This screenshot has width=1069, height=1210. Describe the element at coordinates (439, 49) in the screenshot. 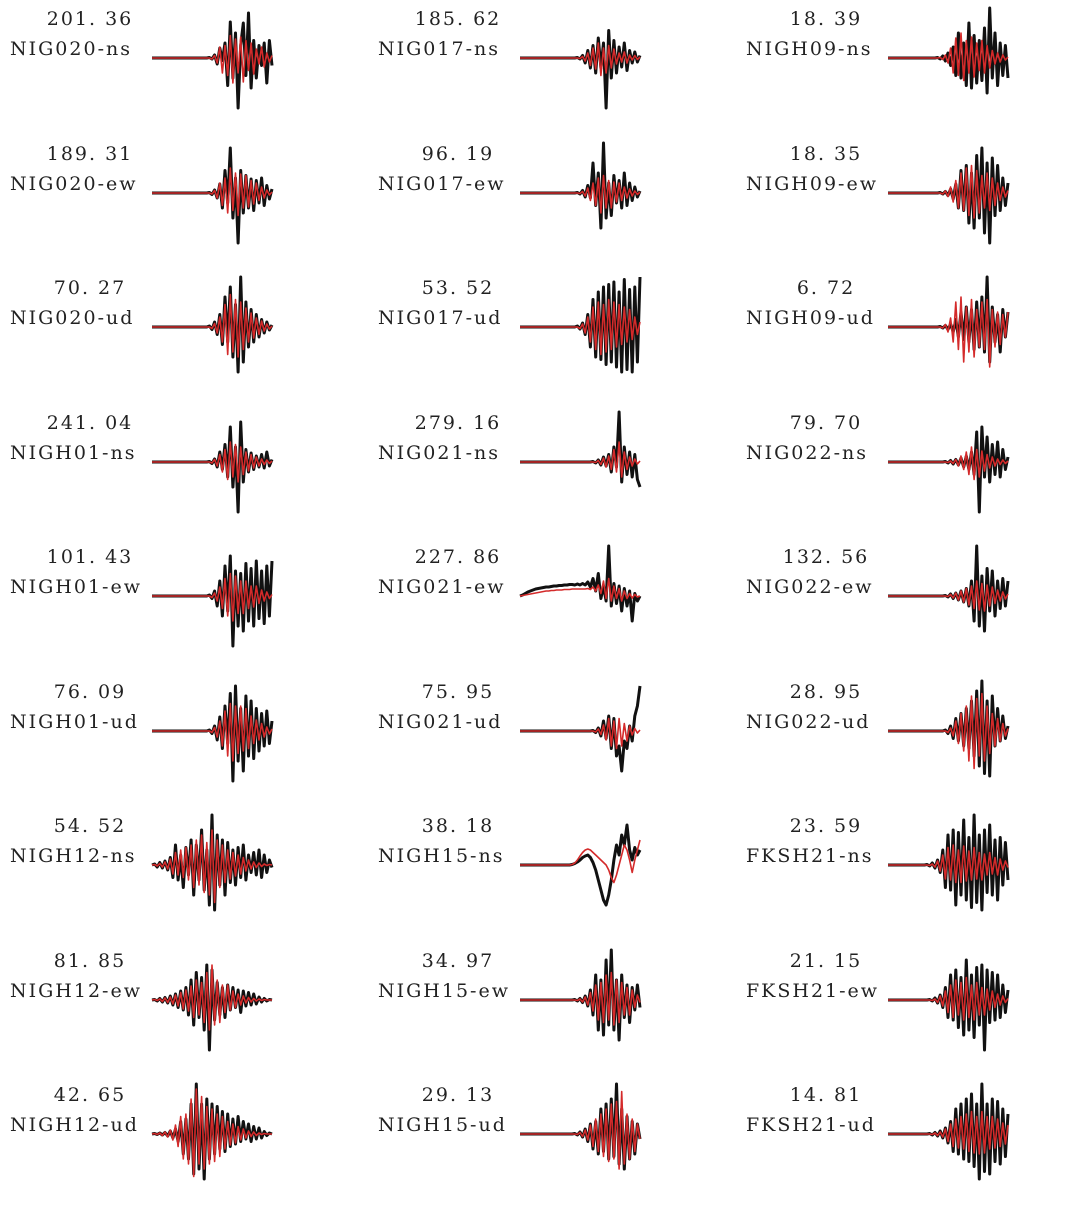

I see `station-component-label: NIG017-ns` at that location.